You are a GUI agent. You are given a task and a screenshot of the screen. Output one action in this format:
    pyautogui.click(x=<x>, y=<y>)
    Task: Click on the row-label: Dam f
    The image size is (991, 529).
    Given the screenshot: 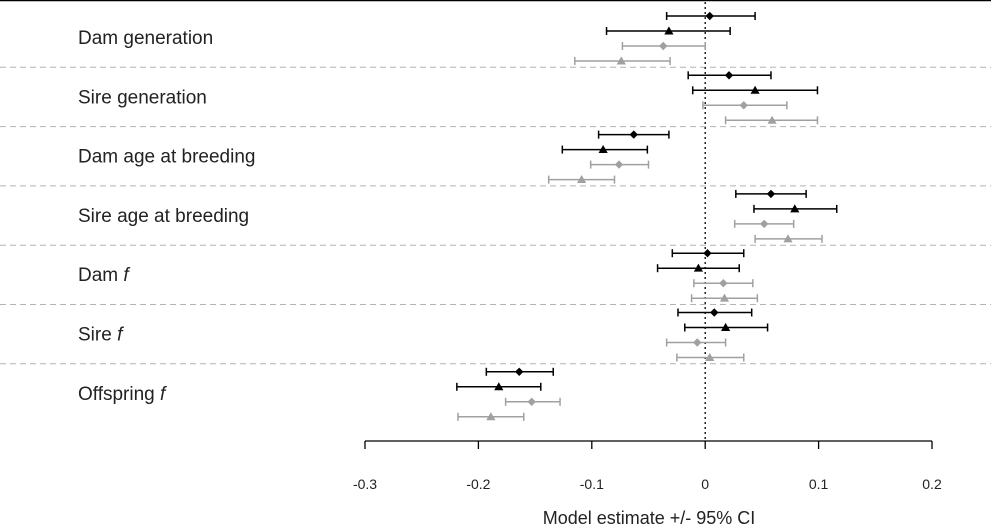 What is the action you would take?
    pyautogui.click(x=104, y=275)
    